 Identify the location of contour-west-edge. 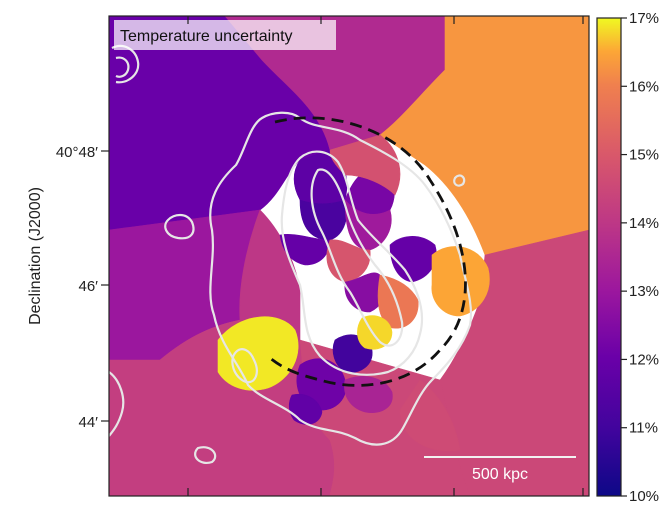
(117, 404).